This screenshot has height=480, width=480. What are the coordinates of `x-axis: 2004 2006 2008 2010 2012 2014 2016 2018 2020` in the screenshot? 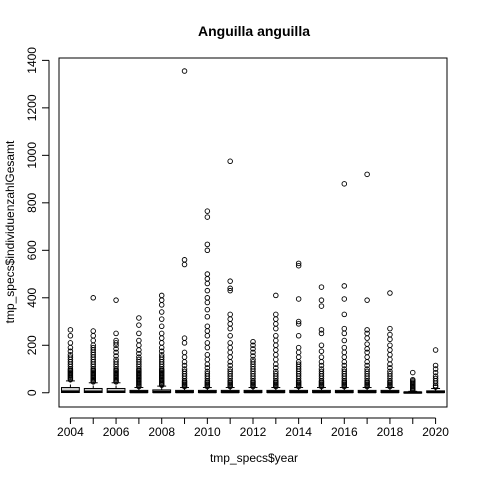 It's located at (253, 428).